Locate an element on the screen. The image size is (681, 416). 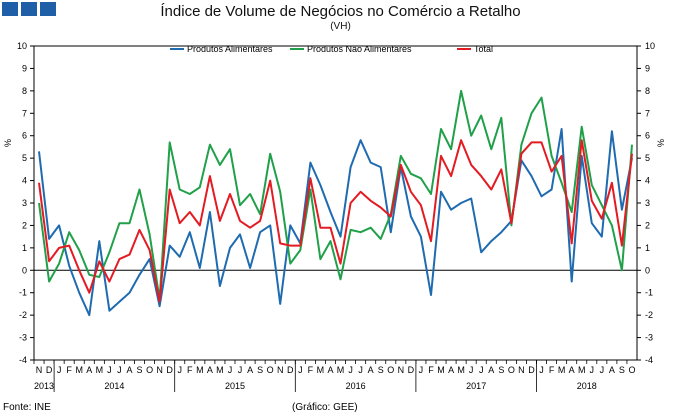
y-tick-label-right: 0 is located at coordinates (647, 270).